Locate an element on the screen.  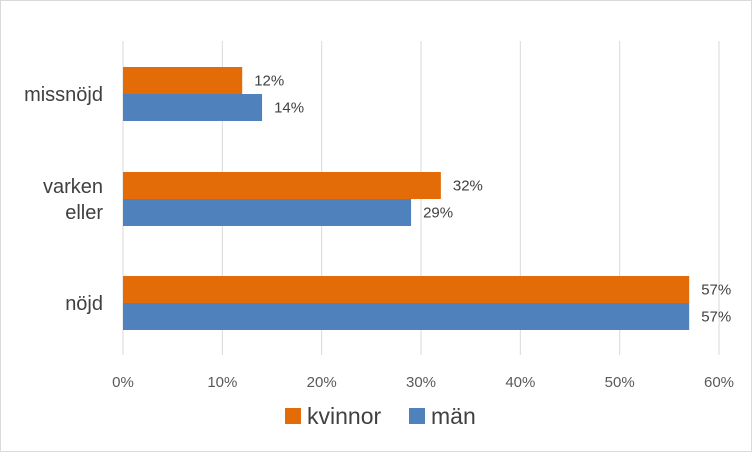
category-label-2-0: nöjd is located at coordinates (84, 304).